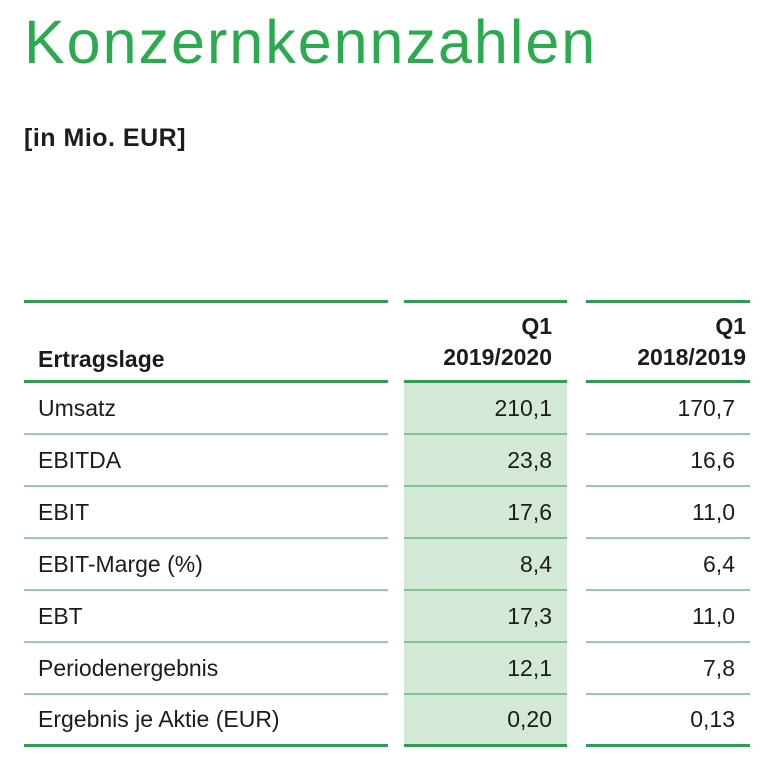 This screenshot has width=760, height=764. I want to click on value-current: 17,3, so click(485, 617).